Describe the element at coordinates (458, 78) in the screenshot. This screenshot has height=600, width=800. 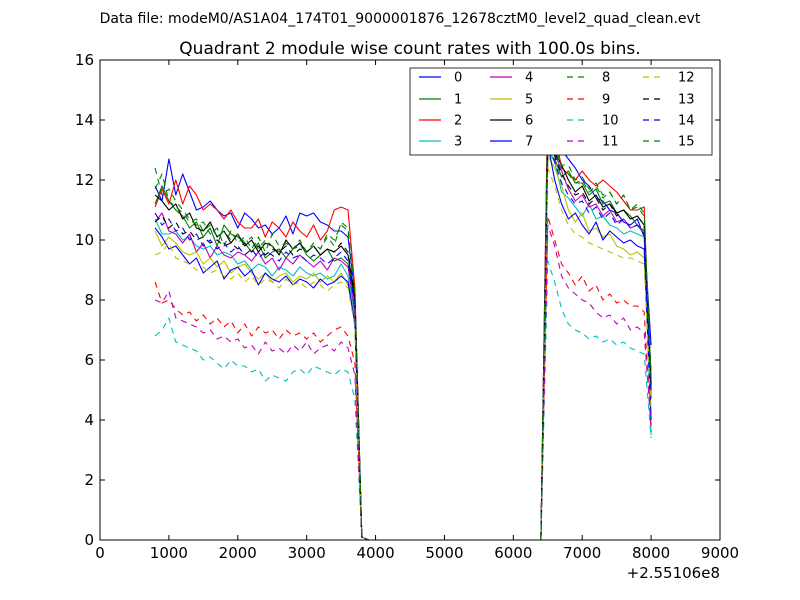
I see `legend-label-0: 0` at that location.